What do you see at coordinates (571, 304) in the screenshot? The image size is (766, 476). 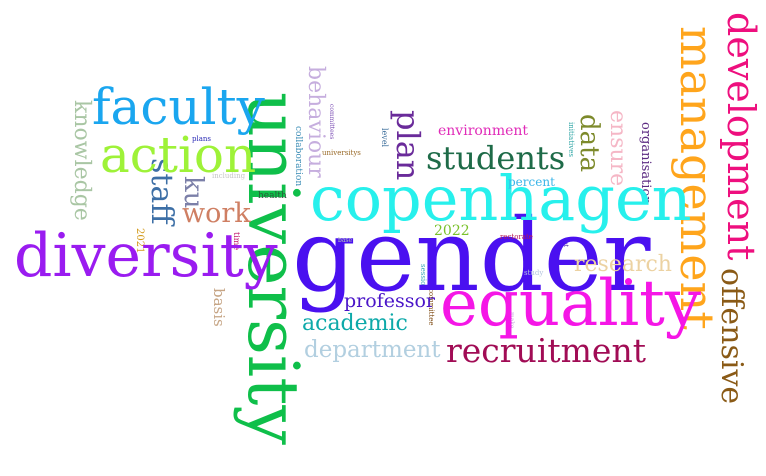 I see `word-equality: equality` at bounding box center [571, 304].